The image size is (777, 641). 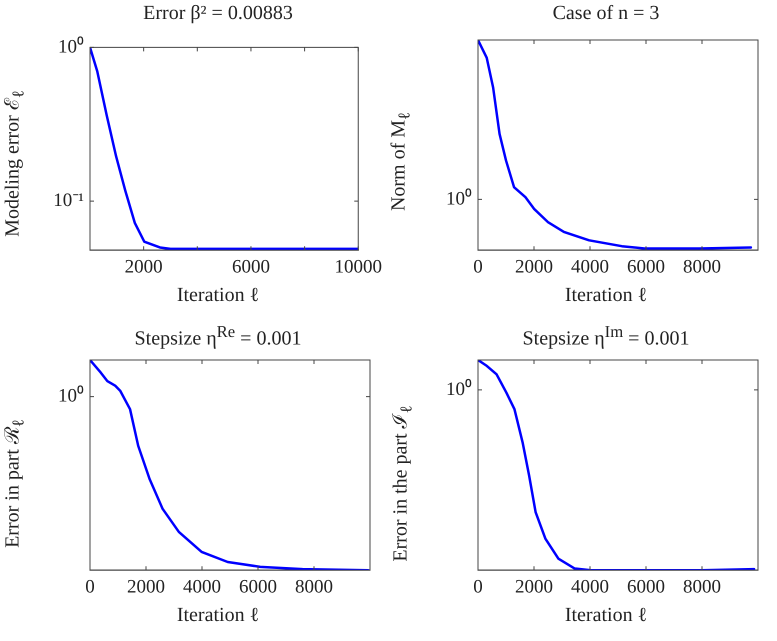 What do you see at coordinates (68, 201) in the screenshot?
I see `y-tick-label: 10⁻¹` at bounding box center [68, 201].